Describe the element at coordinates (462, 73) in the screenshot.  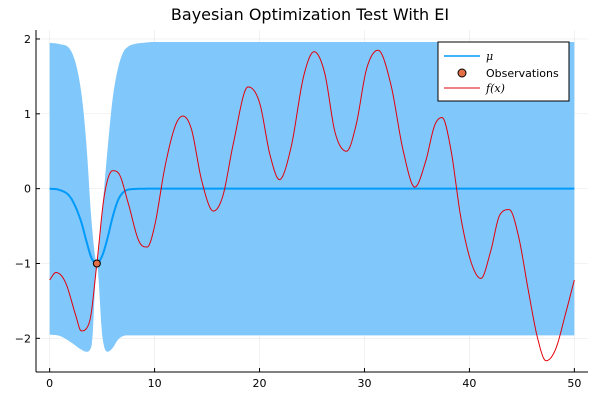
I see `legend-observations-marker` at that location.